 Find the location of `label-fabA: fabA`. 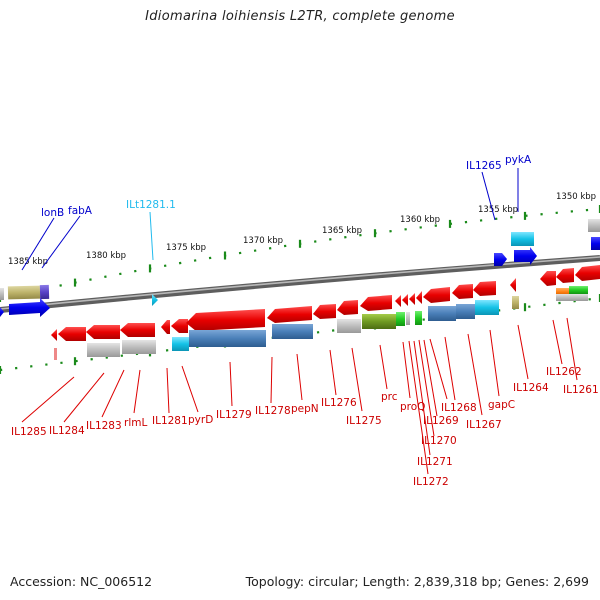

label-fabA: fabA is located at coordinates (80, 211).